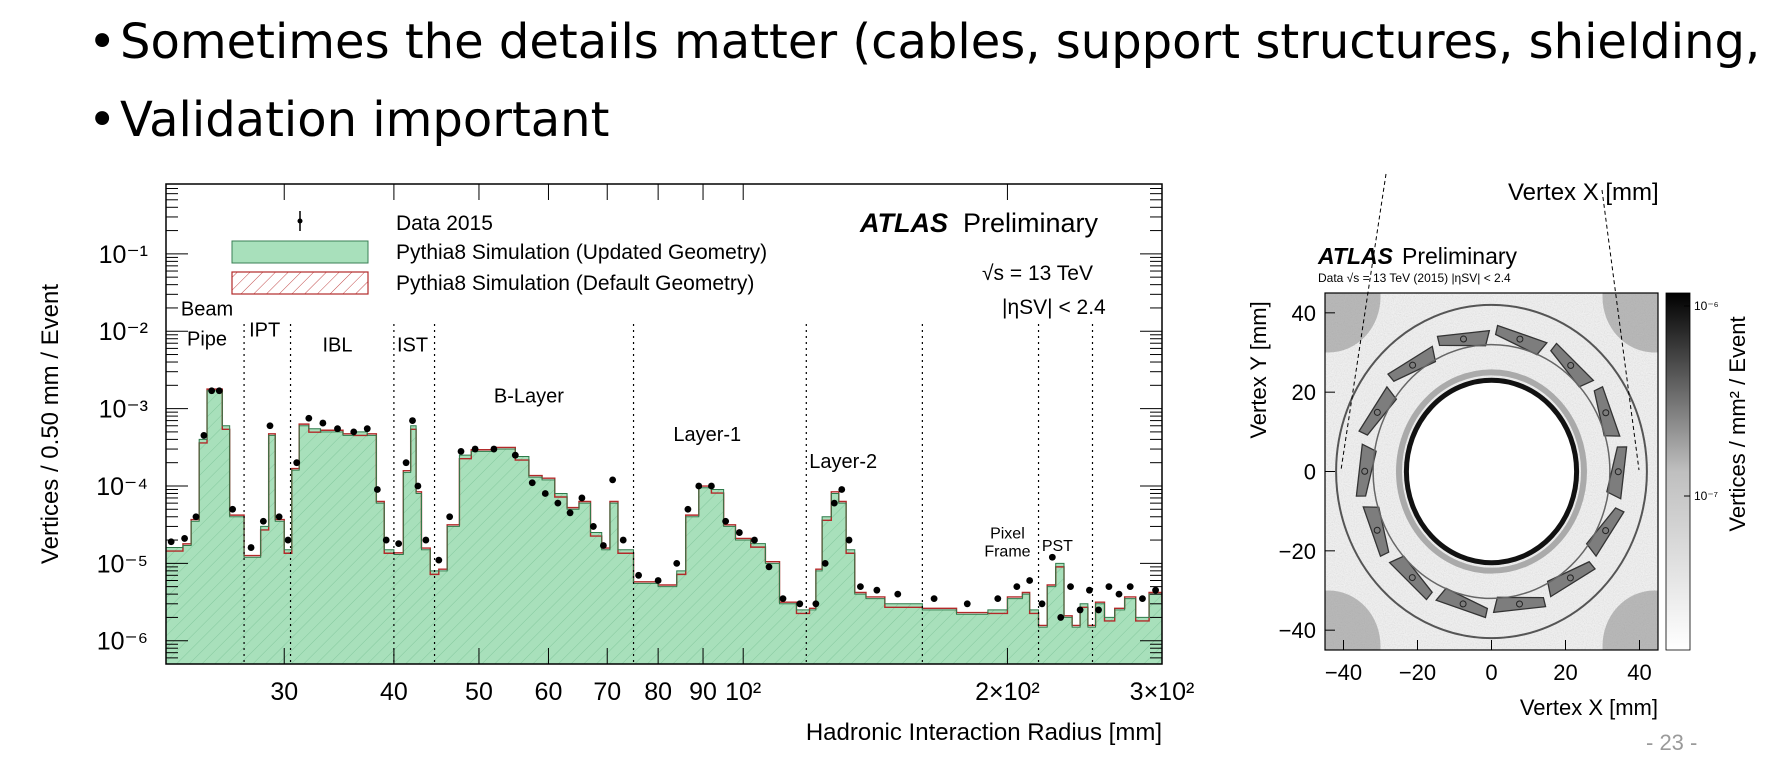 The width and height of the screenshot is (1766, 784). Describe the element at coordinates (1491, 471) in the screenshot. I see `outer-support-ring` at that location.